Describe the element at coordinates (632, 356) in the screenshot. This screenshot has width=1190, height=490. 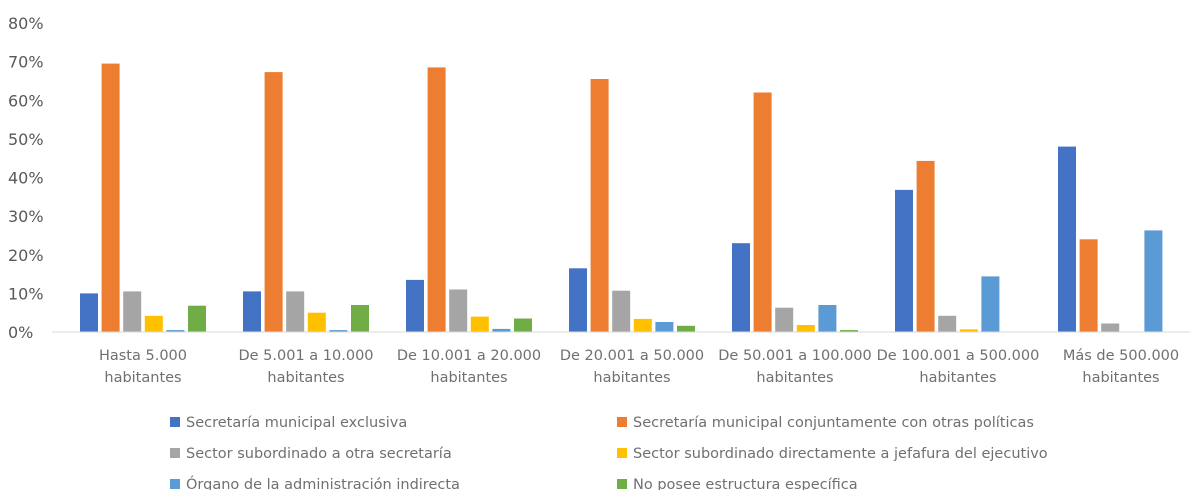
I see `x-tick-label: De 20.001 a 50.000` at that location.